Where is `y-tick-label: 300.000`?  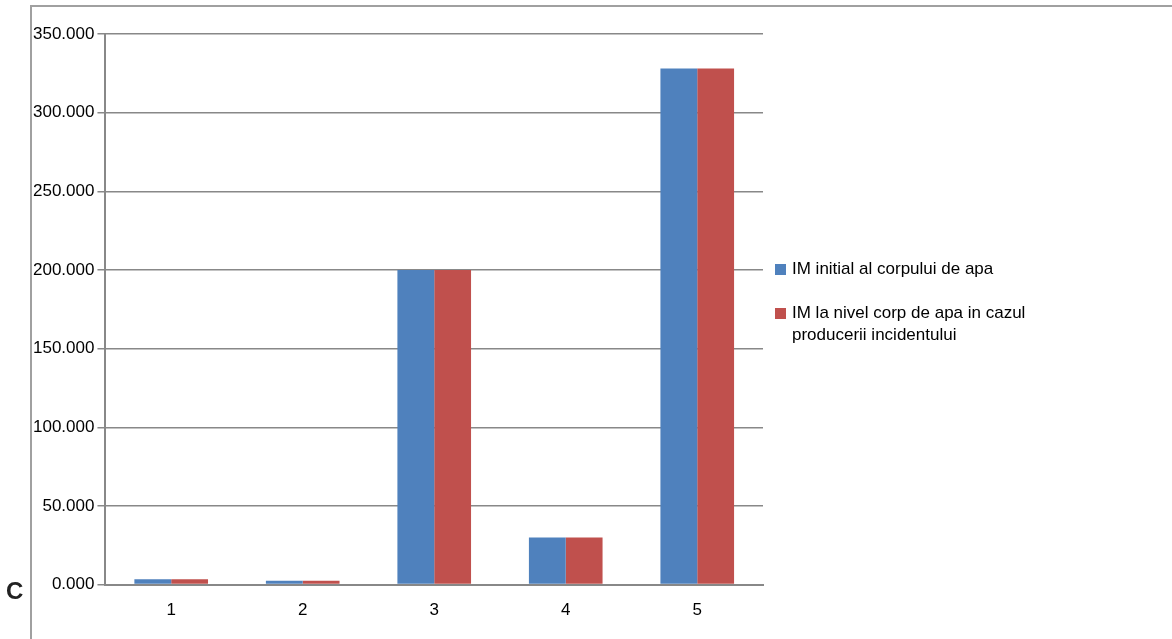
y-tick-label: 300.000 is located at coordinates (64, 112).